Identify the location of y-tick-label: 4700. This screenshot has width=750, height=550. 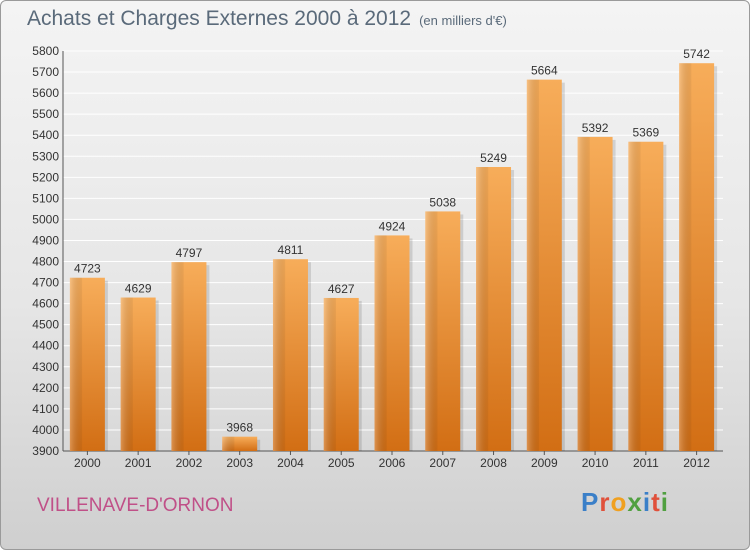
(45, 283).